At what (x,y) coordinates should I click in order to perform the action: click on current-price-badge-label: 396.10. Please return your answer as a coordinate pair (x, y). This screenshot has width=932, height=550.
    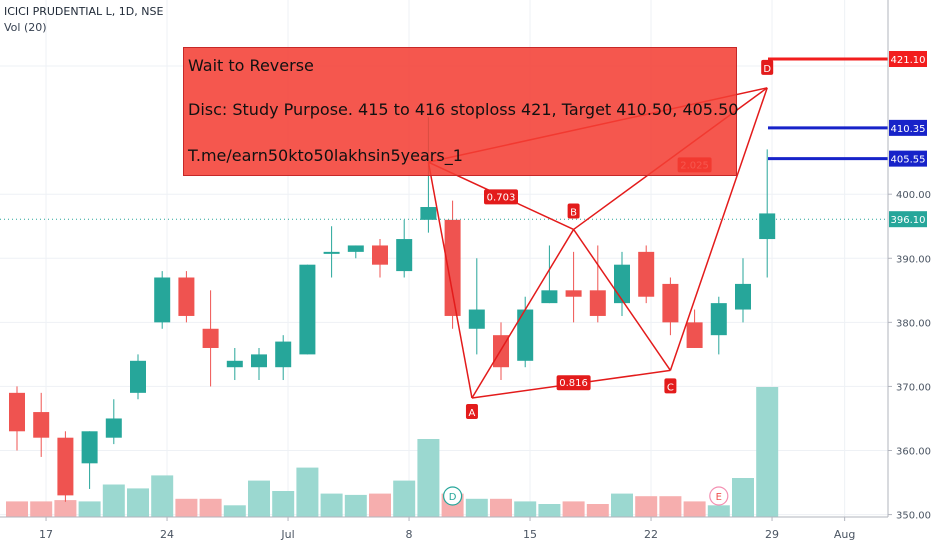
    Looking at the image, I should click on (908, 220).